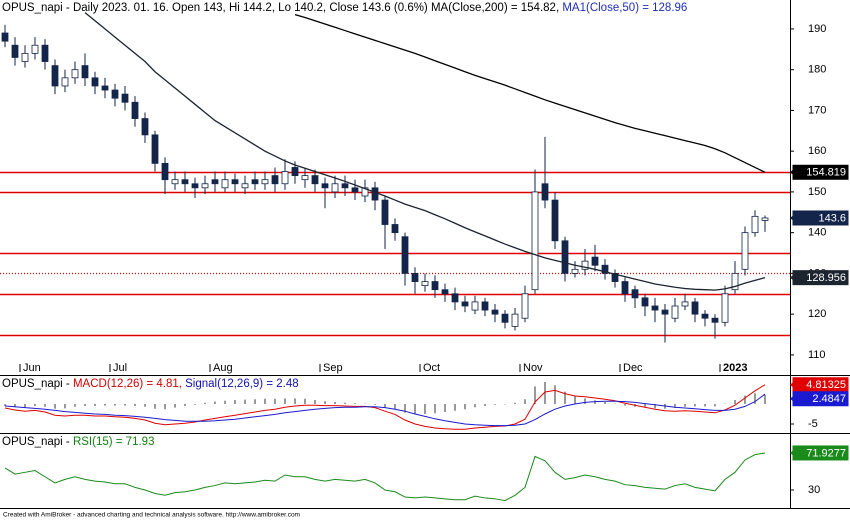 The height and width of the screenshot is (520, 850). What do you see at coordinates (817, 314) in the screenshot?
I see `y-tick-label: 120` at bounding box center [817, 314].